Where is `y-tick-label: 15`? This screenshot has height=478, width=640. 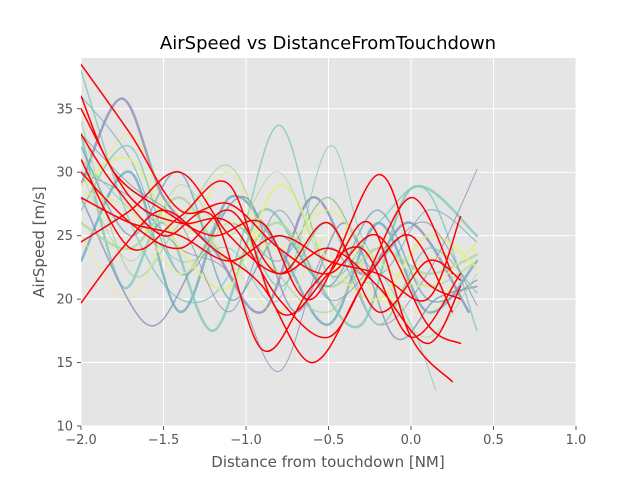
y-tick-label: 15 is located at coordinates (64, 363).